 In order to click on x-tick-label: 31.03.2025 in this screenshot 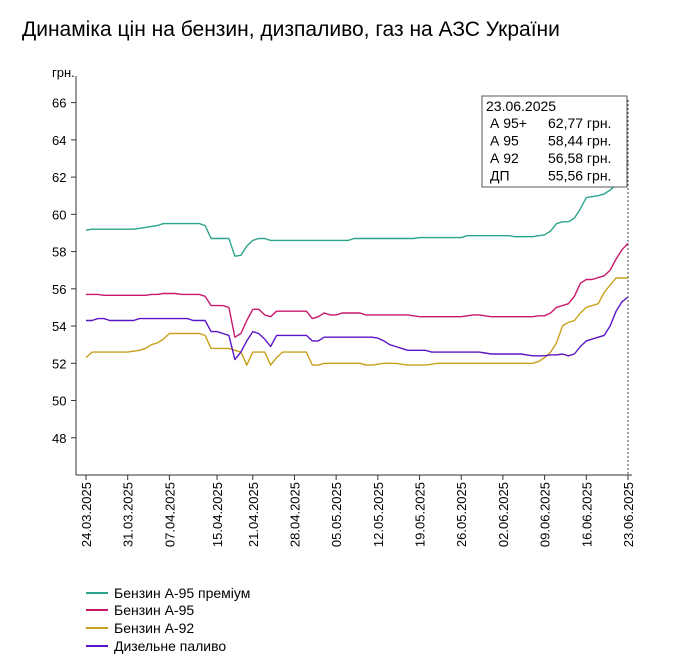, I will do `click(128, 514)`.